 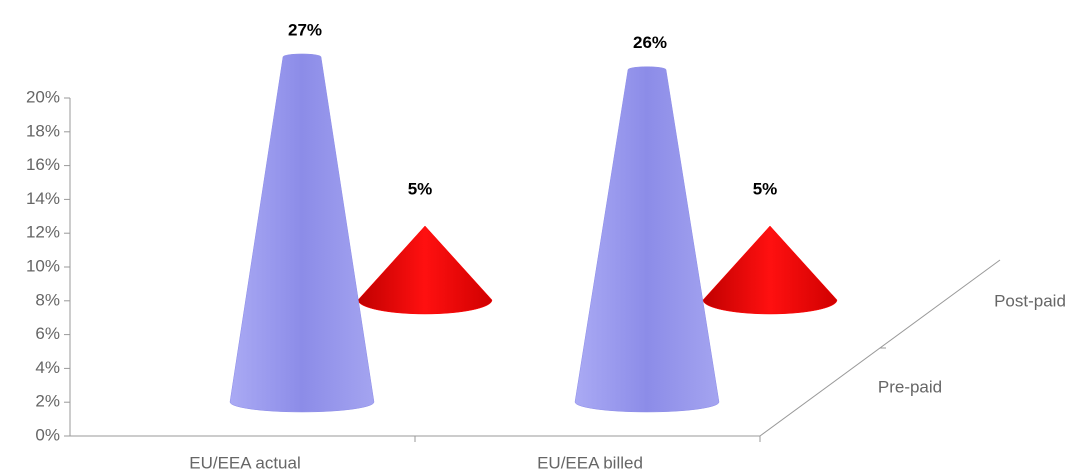 I want to click on y-tick-label: 6%, so click(x=47, y=333).